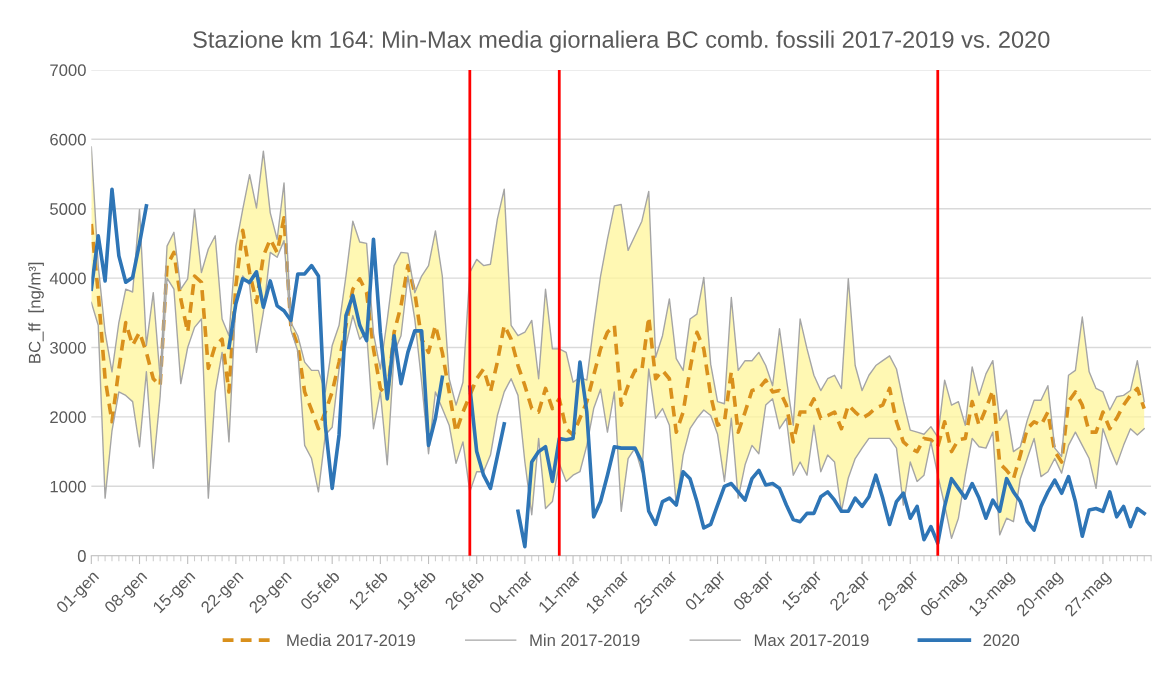 This screenshot has width=1171, height=699. I want to click on y-tick-label: 7000, so click(68, 70).